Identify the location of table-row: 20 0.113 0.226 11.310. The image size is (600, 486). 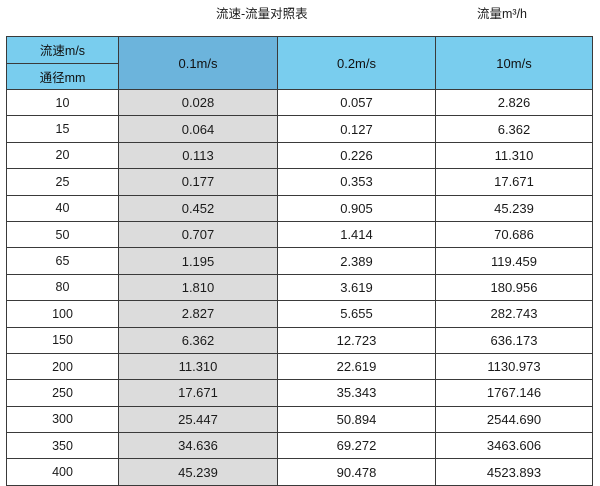
(299, 155).